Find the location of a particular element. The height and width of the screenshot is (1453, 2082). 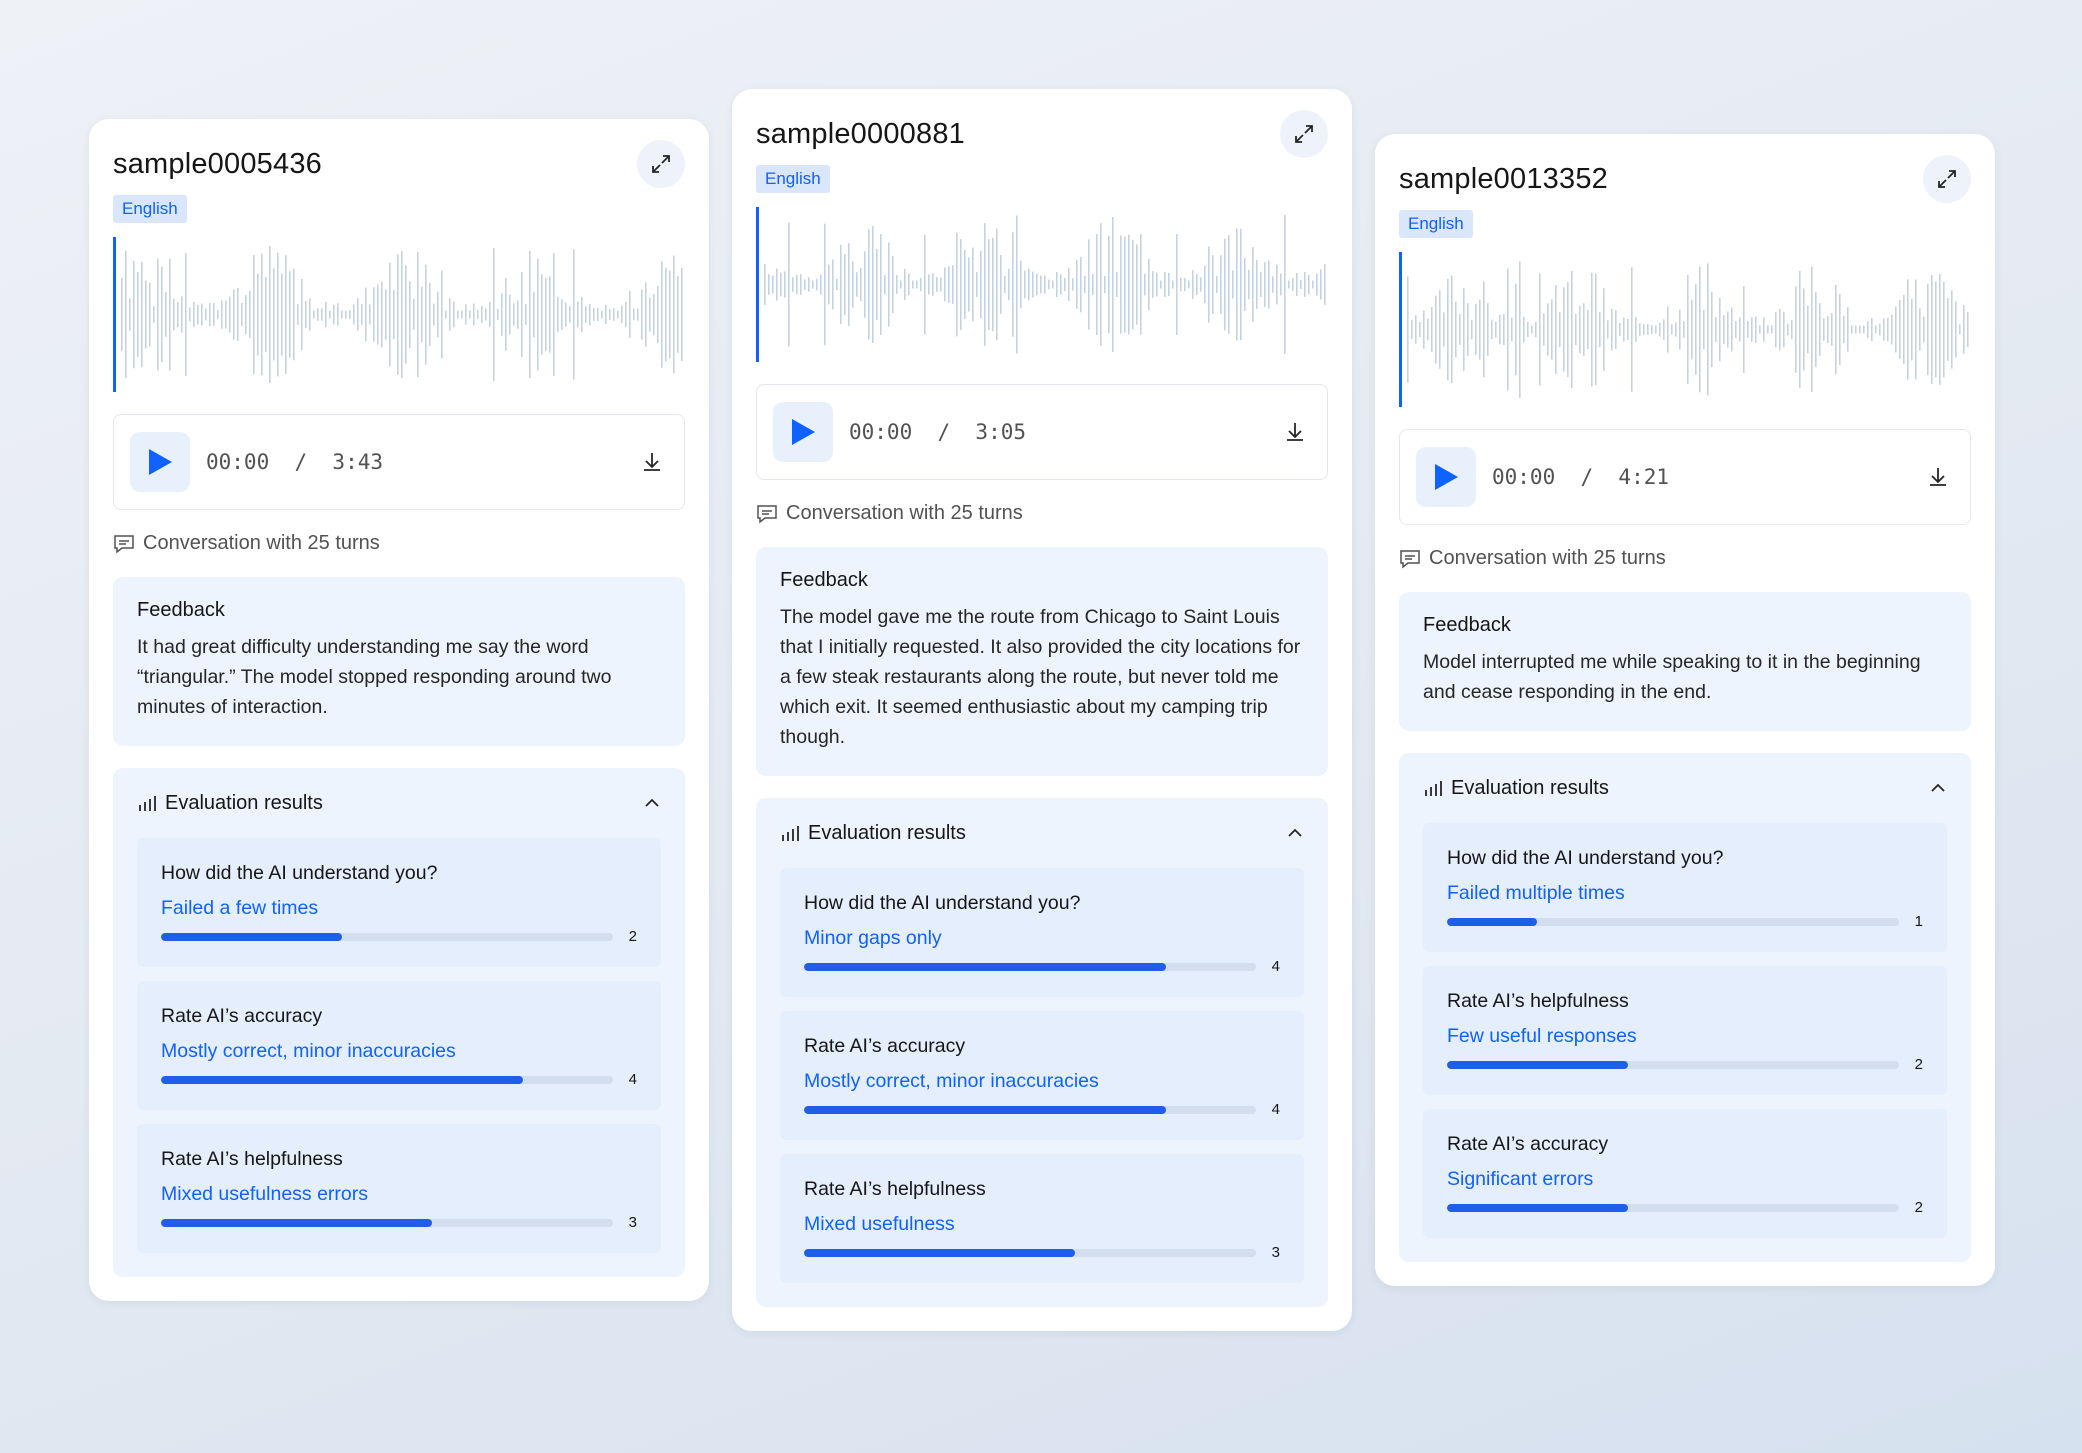

metric-answer: Mixed usefulness errors is located at coordinates (264, 1194).